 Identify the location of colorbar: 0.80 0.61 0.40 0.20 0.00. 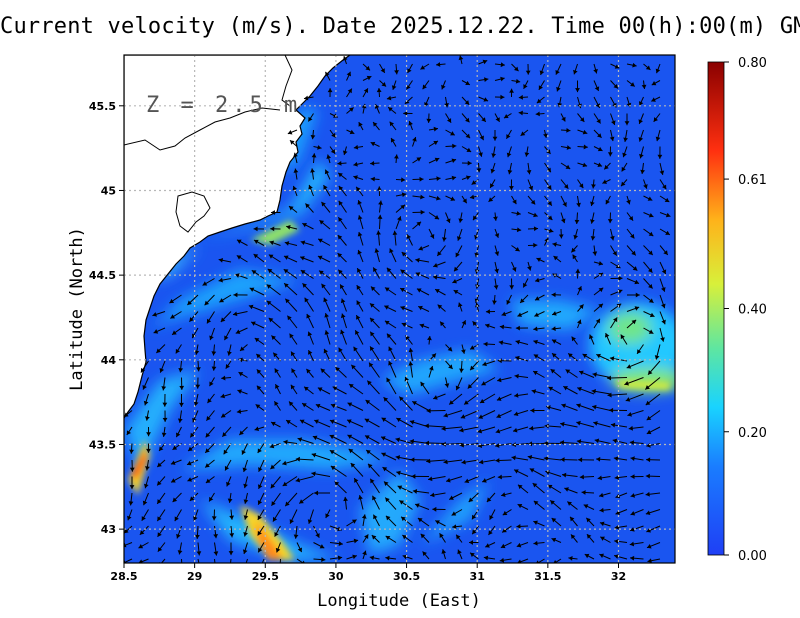
(737, 310).